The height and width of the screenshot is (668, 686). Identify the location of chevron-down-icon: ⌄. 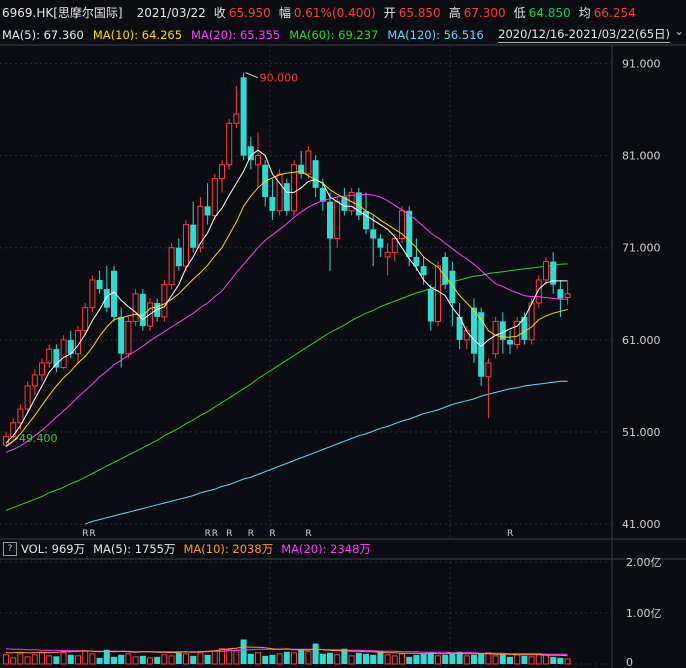
(678, 31).